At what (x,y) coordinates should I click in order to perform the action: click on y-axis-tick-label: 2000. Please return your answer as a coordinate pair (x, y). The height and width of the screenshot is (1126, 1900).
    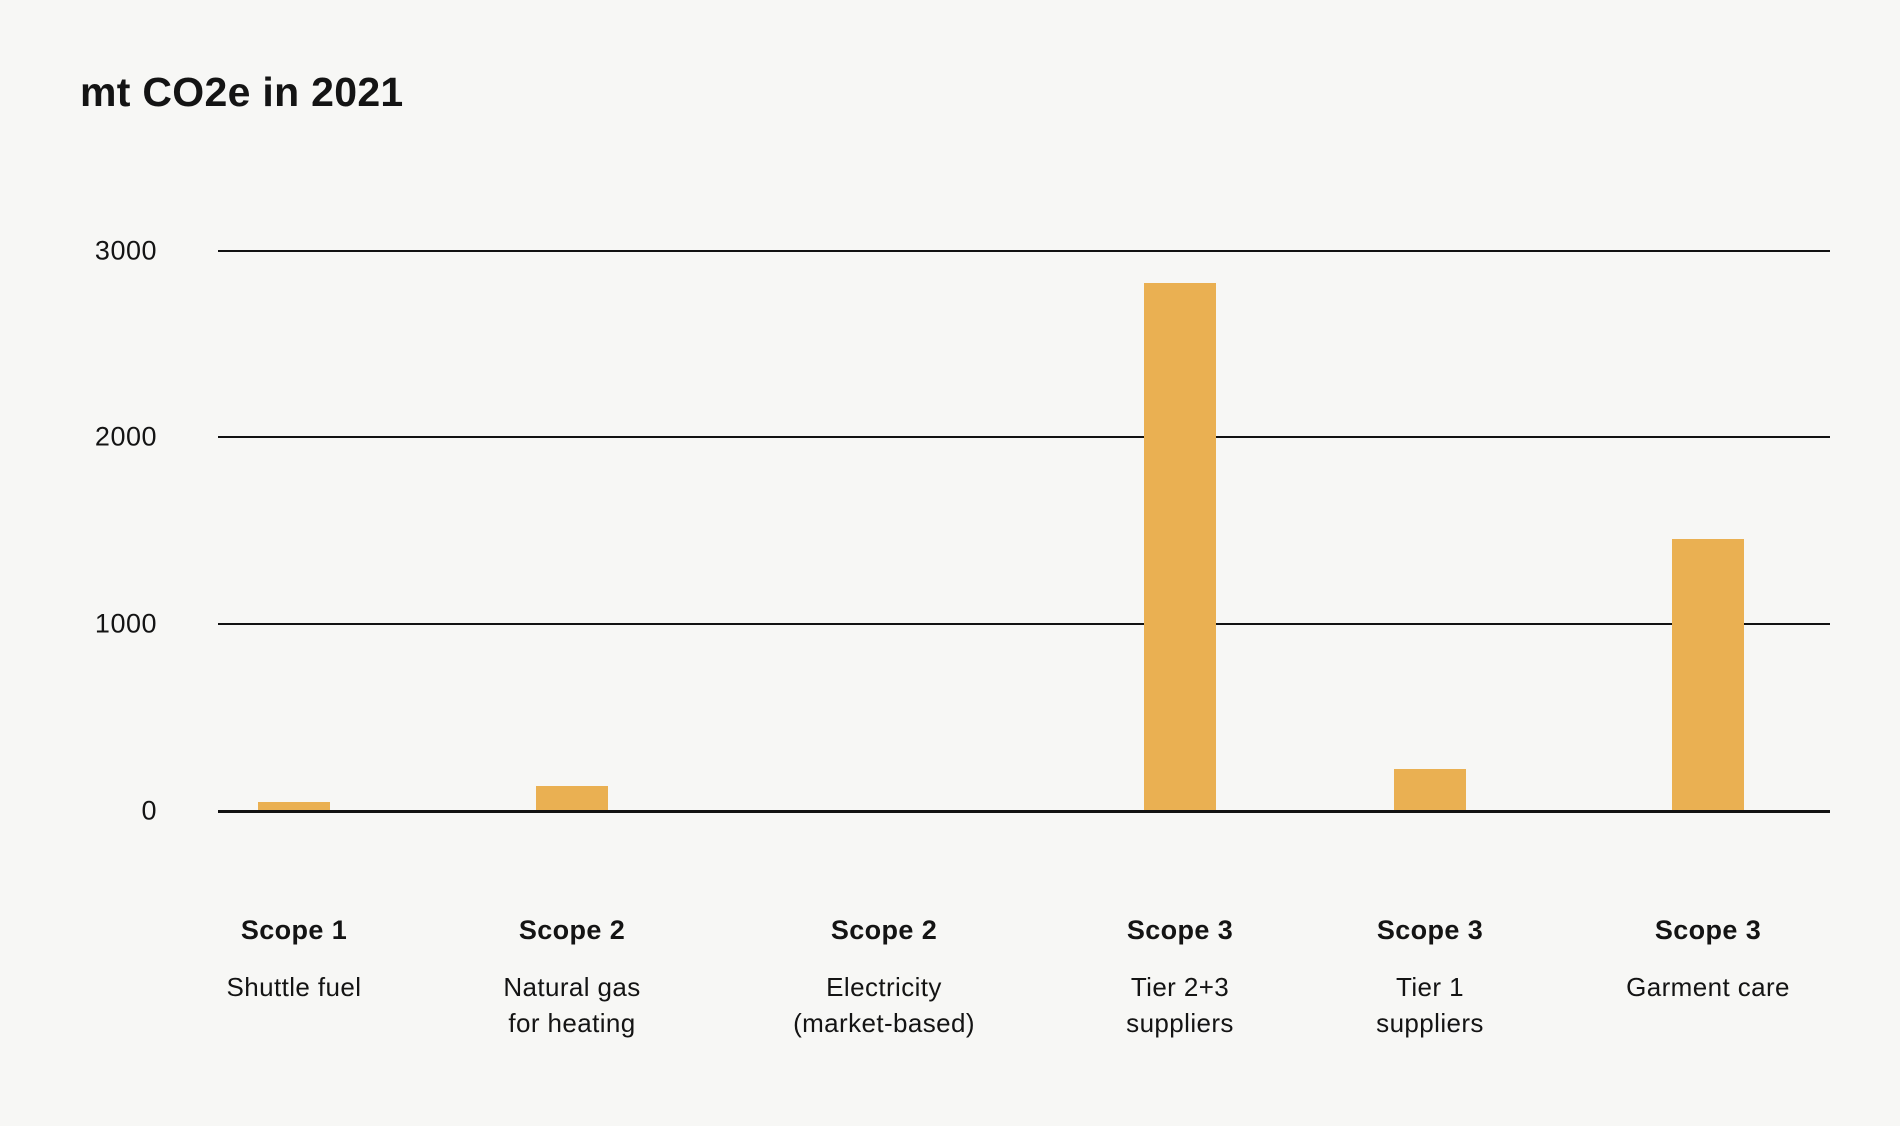
    Looking at the image, I should click on (125, 436).